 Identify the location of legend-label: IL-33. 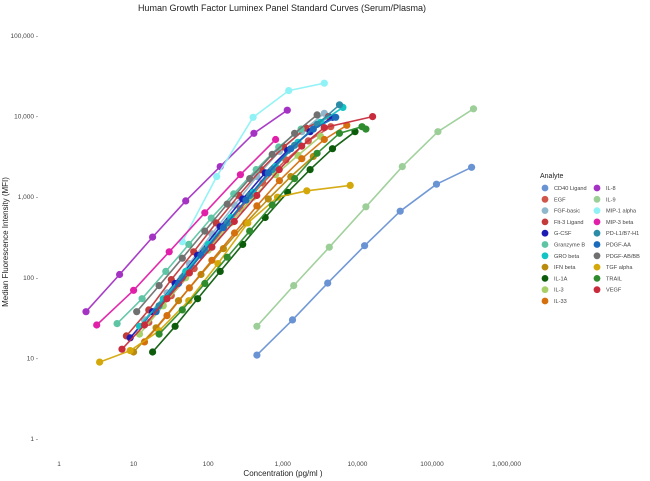
(560, 302).